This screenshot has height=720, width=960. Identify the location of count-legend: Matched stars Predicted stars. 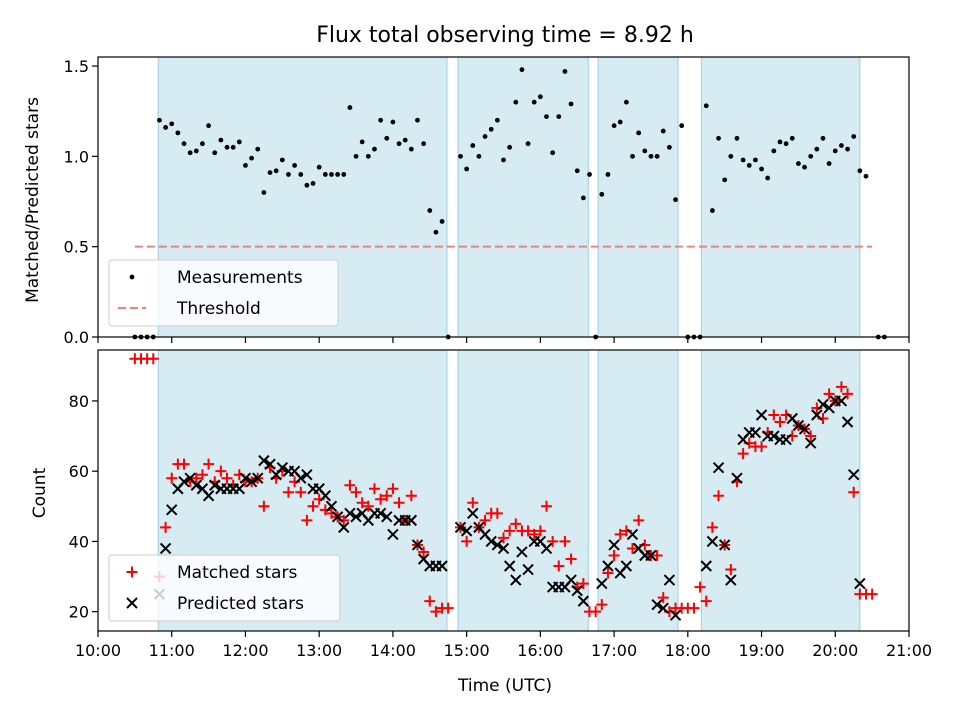
(224, 588).